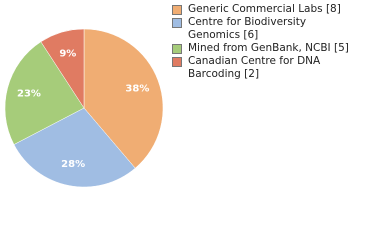  I want to click on legend-item: Centre for Biodiversity Genomics [6], so click(262, 29).